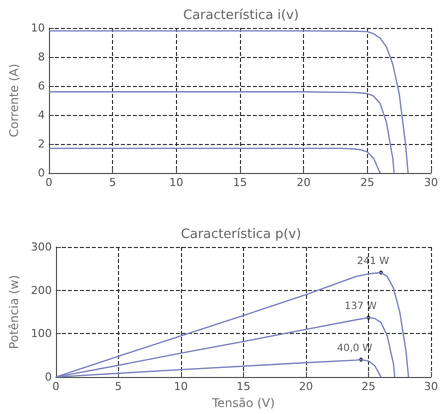  What do you see at coordinates (41, 115) in the screenshot?
I see `y-tick-label: 4` at bounding box center [41, 115].